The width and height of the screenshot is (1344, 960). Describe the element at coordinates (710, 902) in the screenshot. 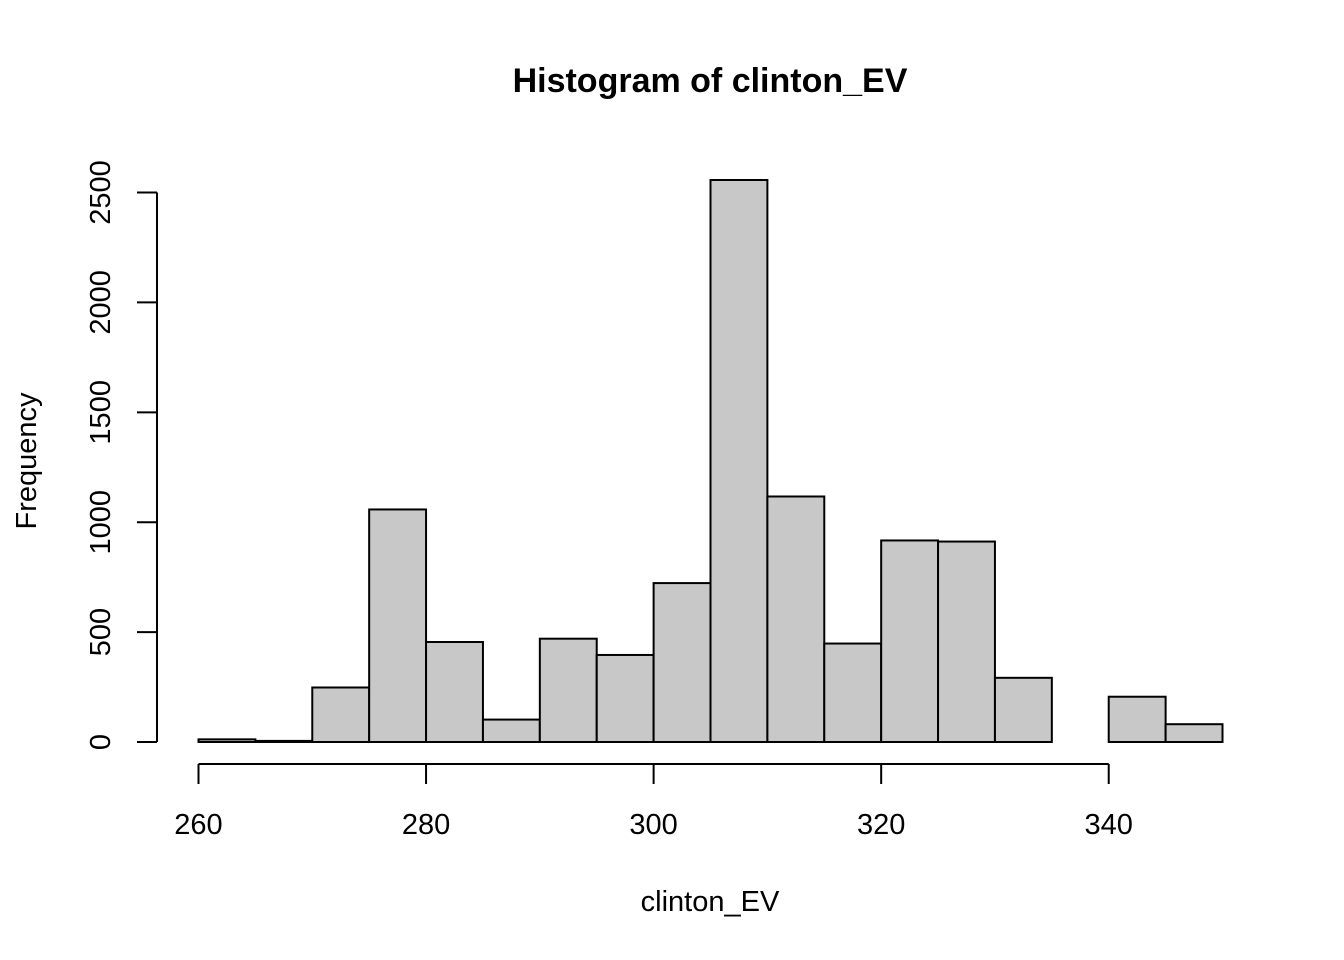

I see `x-axis-label: clinton_EV` at that location.